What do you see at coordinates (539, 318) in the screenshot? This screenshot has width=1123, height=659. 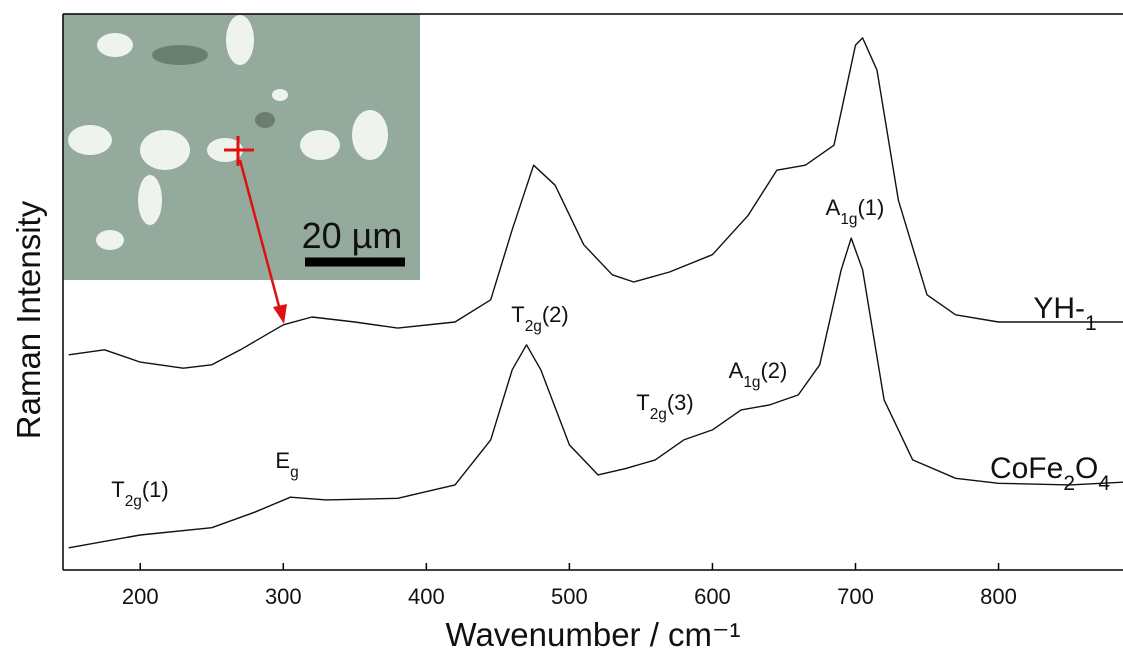 I see `peak-label: T2g(2)` at bounding box center [539, 318].